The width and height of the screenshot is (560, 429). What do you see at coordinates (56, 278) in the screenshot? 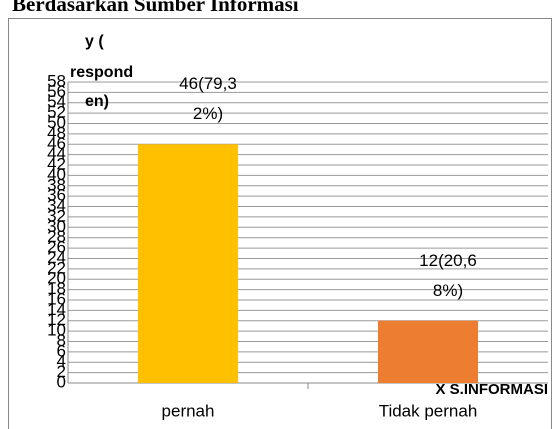
I see `y-tick-label: 20` at bounding box center [56, 278].